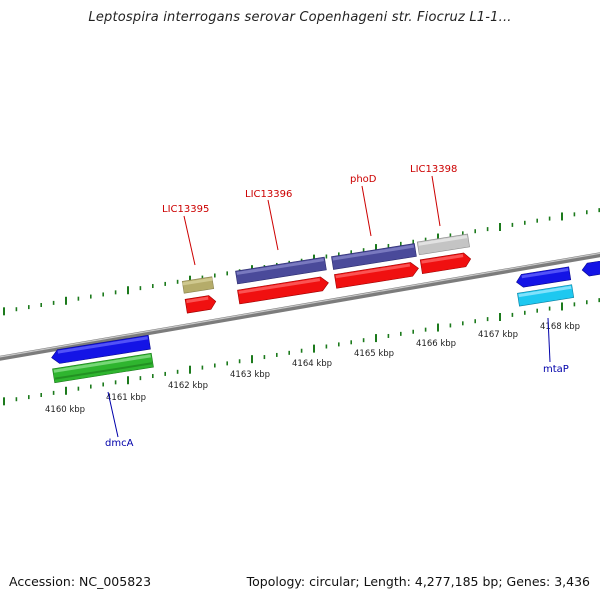 The image size is (600, 600). What do you see at coordinates (65, 410) in the screenshot?
I see `scale-label-4160: 4160 kbp` at bounding box center [65, 410].